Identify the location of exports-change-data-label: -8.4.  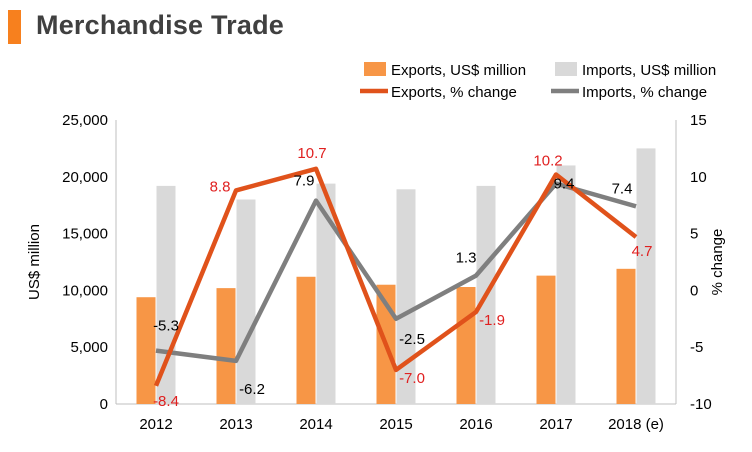
(166, 401).